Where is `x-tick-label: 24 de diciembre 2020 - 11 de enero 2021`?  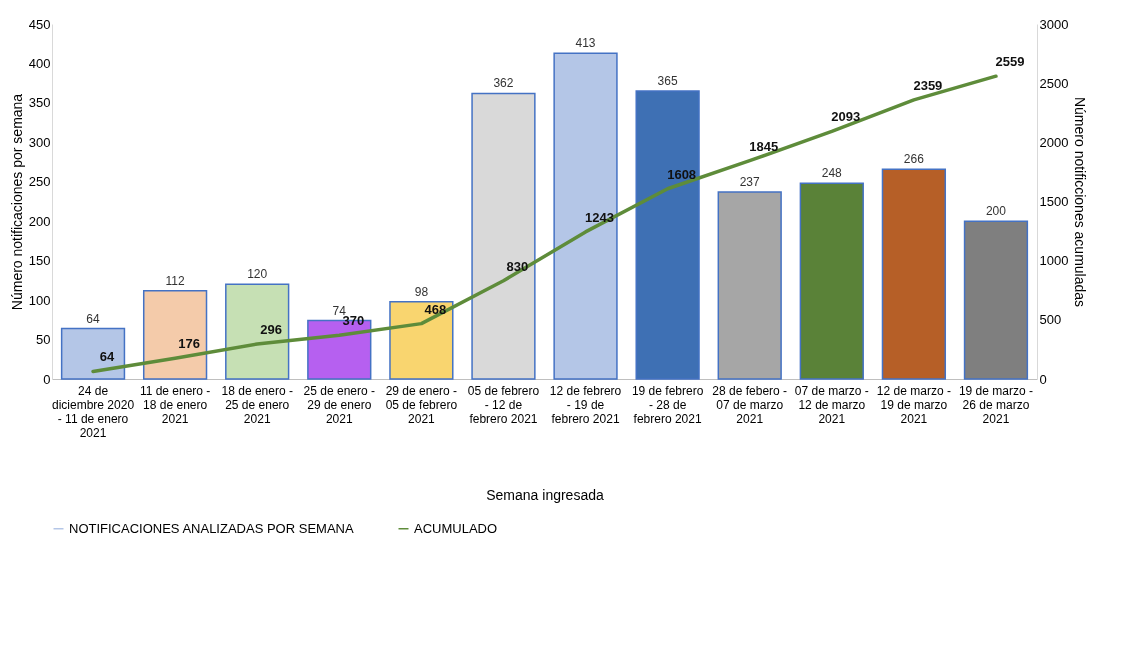 x-tick-label: 24 de diciembre 2020 - 11 de enero 2021 is located at coordinates (93, 411).